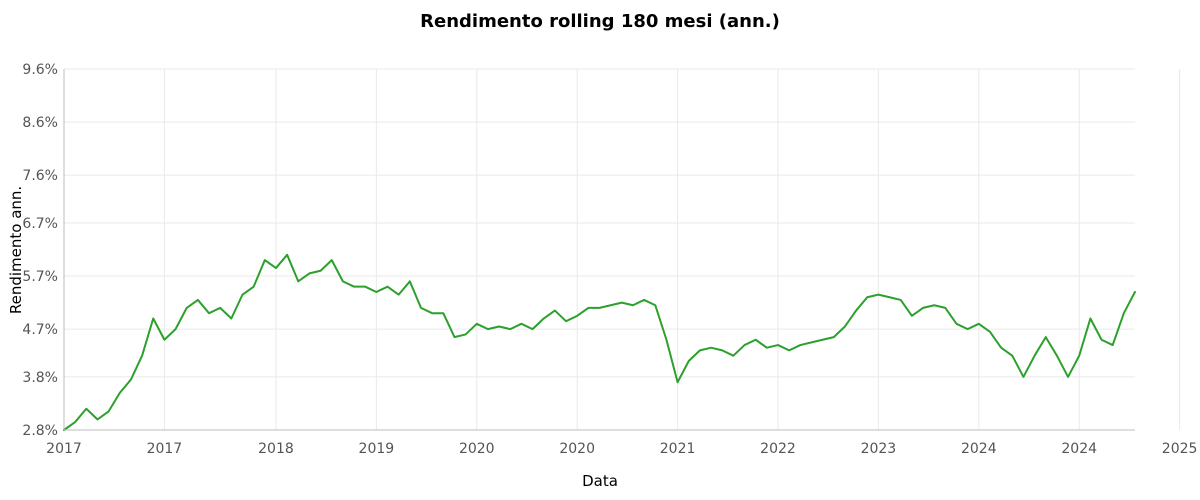 This screenshot has height=500, width=1200. I want to click on x-tick-label: 2025, so click(1180, 449).